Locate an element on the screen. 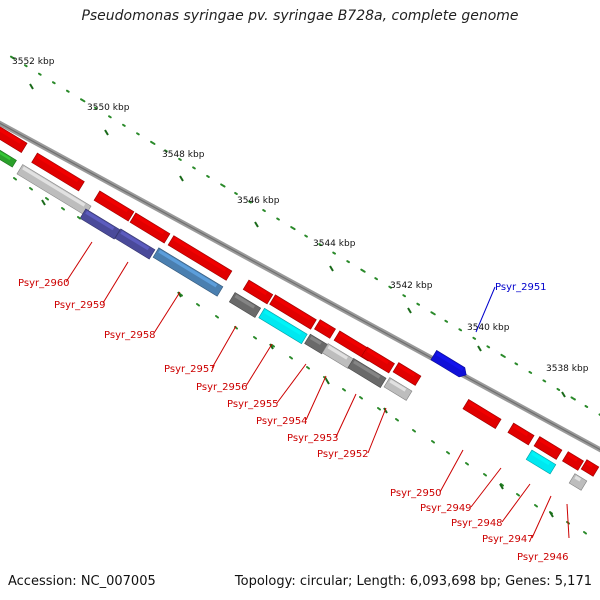  gene-label: Psyr_2955 is located at coordinates (253, 404).